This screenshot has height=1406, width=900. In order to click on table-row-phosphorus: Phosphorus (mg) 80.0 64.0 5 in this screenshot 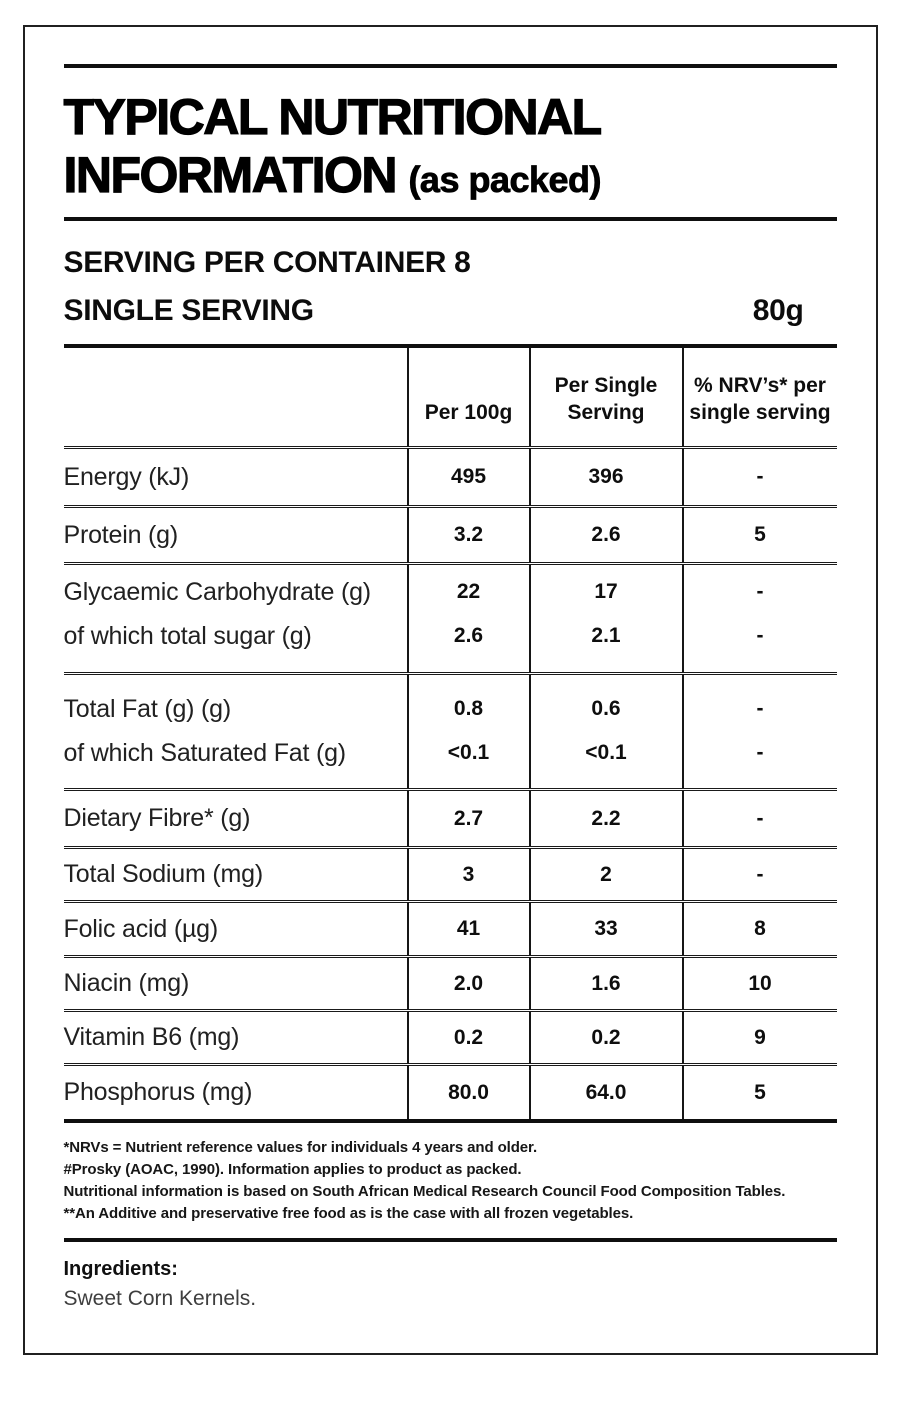, I will do `click(450, 1092)`.